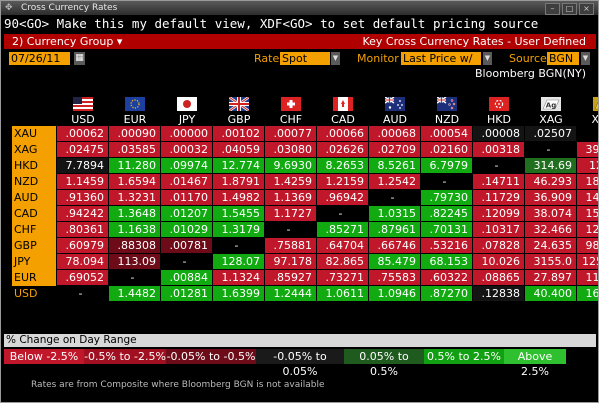  What do you see at coordinates (343, 278) in the screenshot?
I see `rate-cell: .73271` at bounding box center [343, 278].